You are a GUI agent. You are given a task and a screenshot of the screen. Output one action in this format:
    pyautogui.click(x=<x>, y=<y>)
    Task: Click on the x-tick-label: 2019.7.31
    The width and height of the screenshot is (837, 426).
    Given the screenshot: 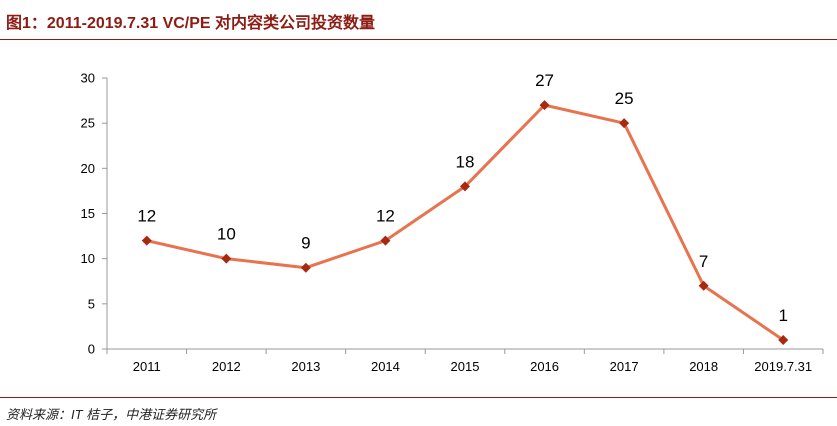 What is the action you would take?
    pyautogui.click(x=783, y=366)
    